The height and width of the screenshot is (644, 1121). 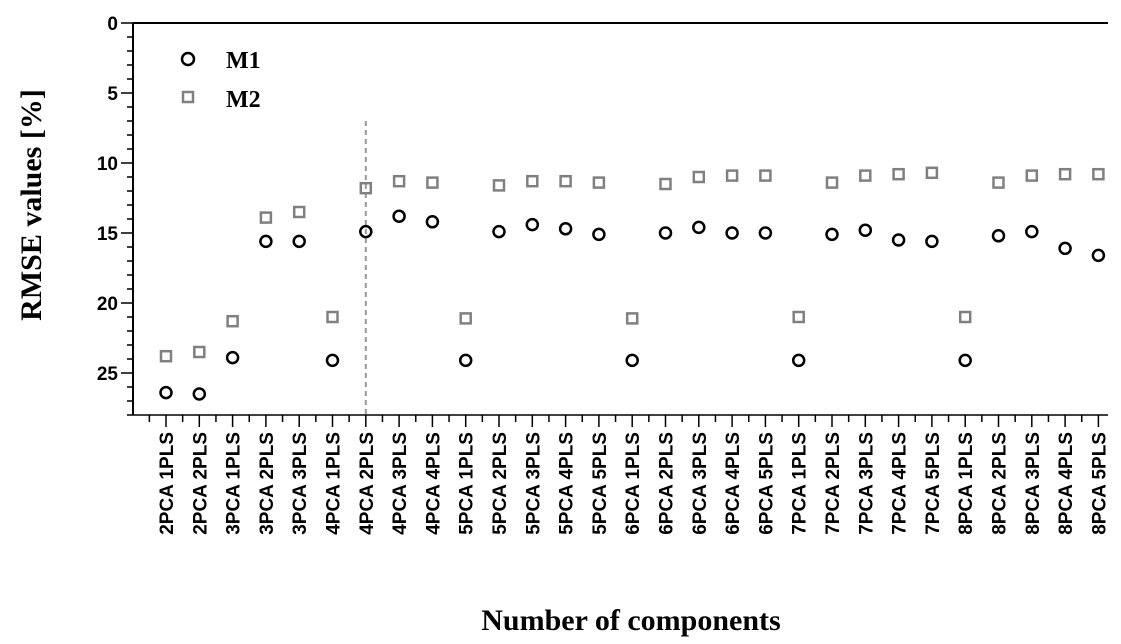 What do you see at coordinates (1033, 483) in the screenshot?
I see `x-tick-label: 8PCA 3PLS` at bounding box center [1033, 483].